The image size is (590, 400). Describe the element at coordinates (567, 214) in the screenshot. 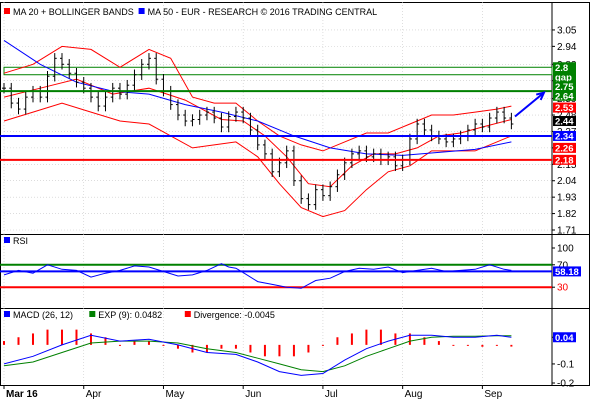

I see `y-tick-label: 1.82` at that location.